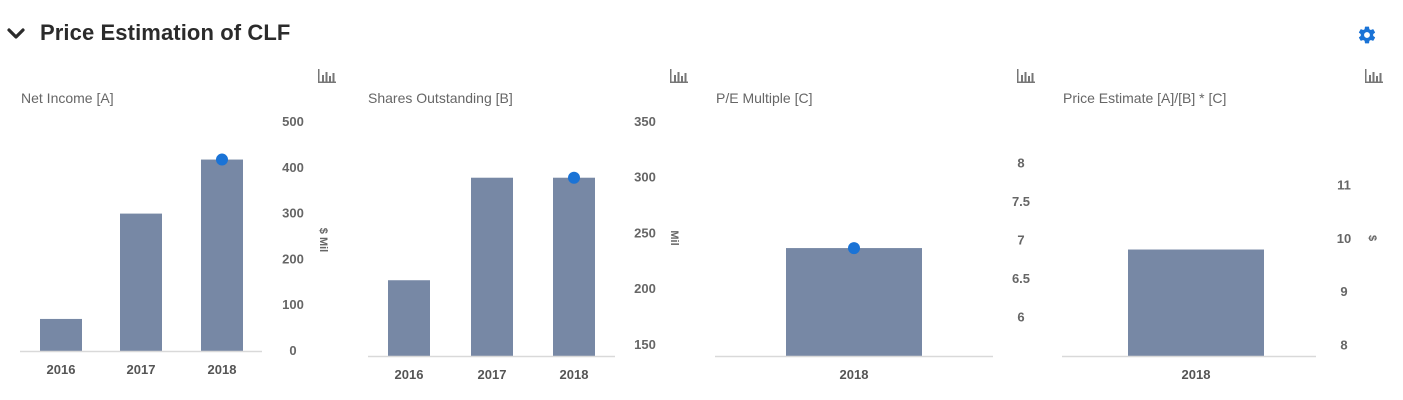 This screenshot has height=400, width=1403. Describe the element at coordinates (764, 98) in the screenshot. I see `panel-title: P/E Multiple [C]` at that location.